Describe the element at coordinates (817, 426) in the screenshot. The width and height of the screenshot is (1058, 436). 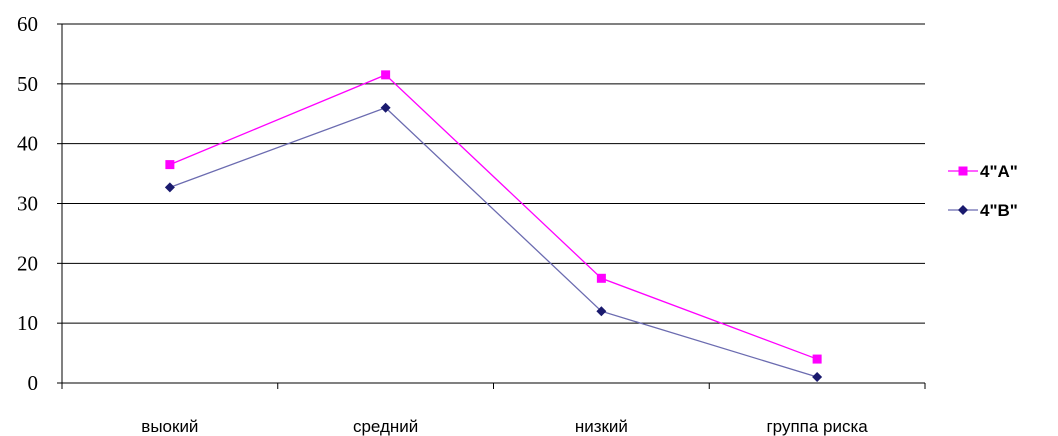
I see `x-tick-label: группа риска` at that location.